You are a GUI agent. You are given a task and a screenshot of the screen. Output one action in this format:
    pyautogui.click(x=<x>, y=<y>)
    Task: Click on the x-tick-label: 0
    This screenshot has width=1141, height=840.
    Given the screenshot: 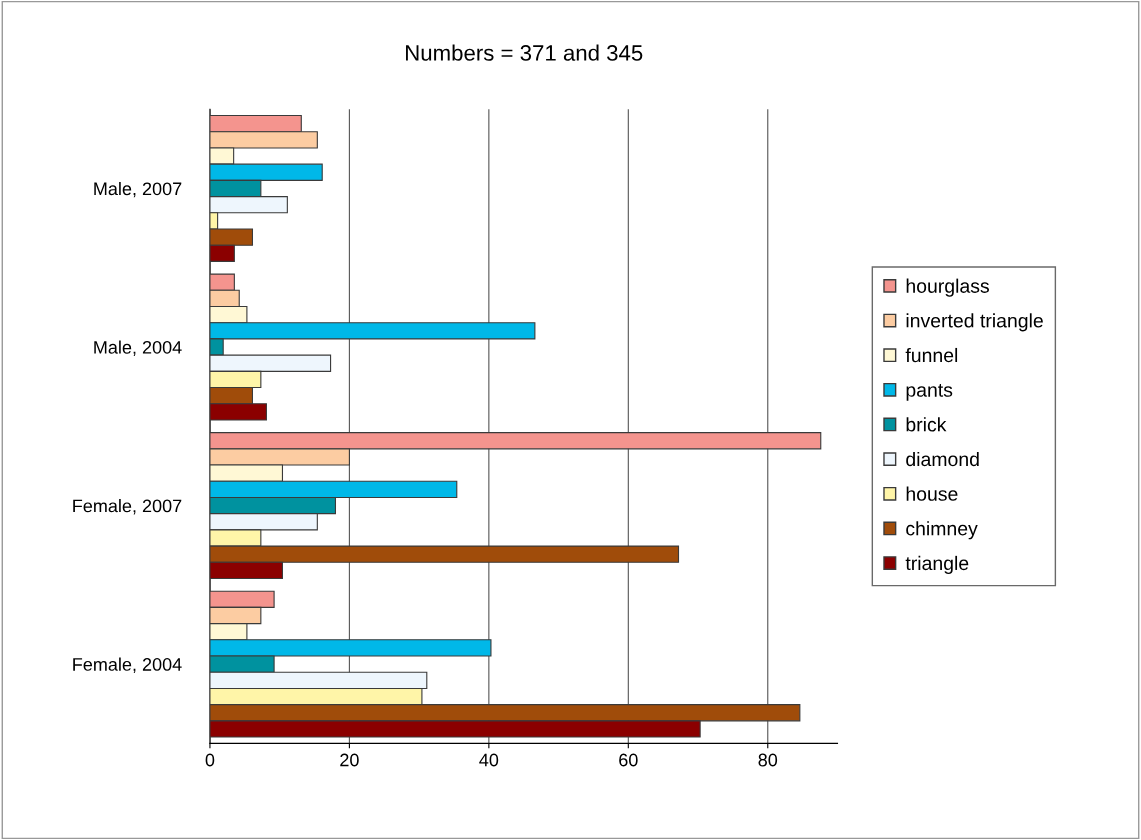 What is the action you would take?
    pyautogui.click(x=210, y=760)
    